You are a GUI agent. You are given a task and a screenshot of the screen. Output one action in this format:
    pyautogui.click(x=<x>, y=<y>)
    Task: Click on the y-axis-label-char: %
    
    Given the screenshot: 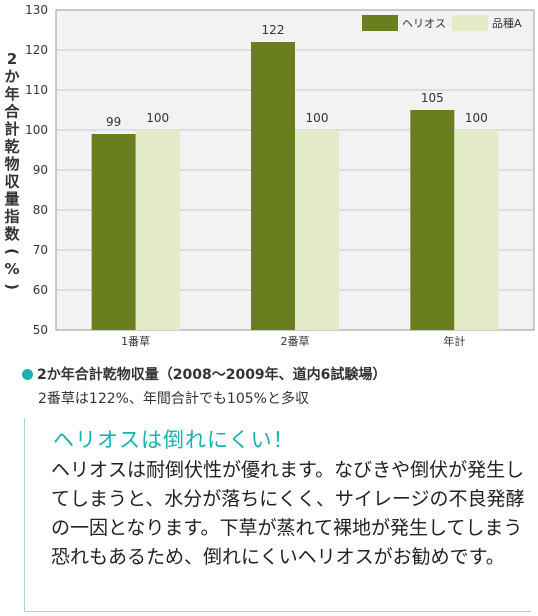 What is the action you would take?
    pyautogui.click(x=11, y=269)
    